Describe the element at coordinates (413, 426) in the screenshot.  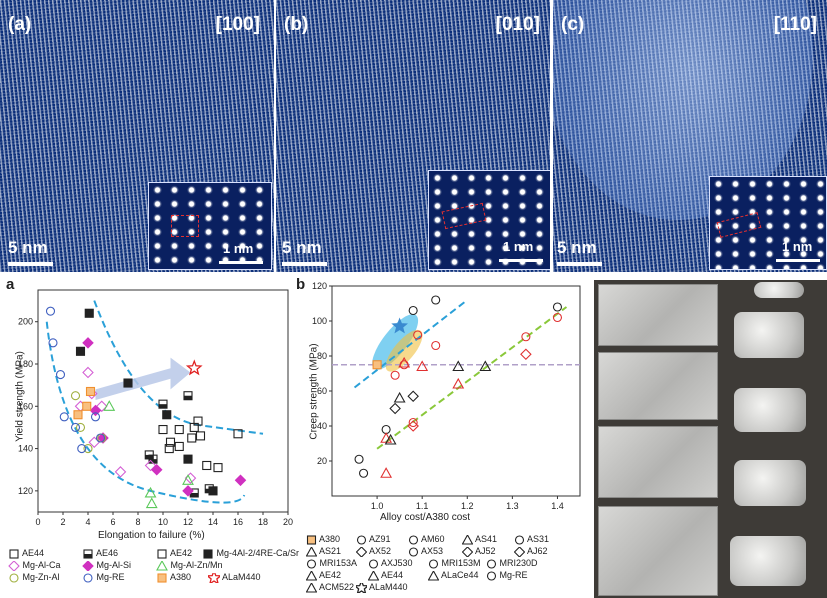
I see `chart-b-point-aj62` at that location.